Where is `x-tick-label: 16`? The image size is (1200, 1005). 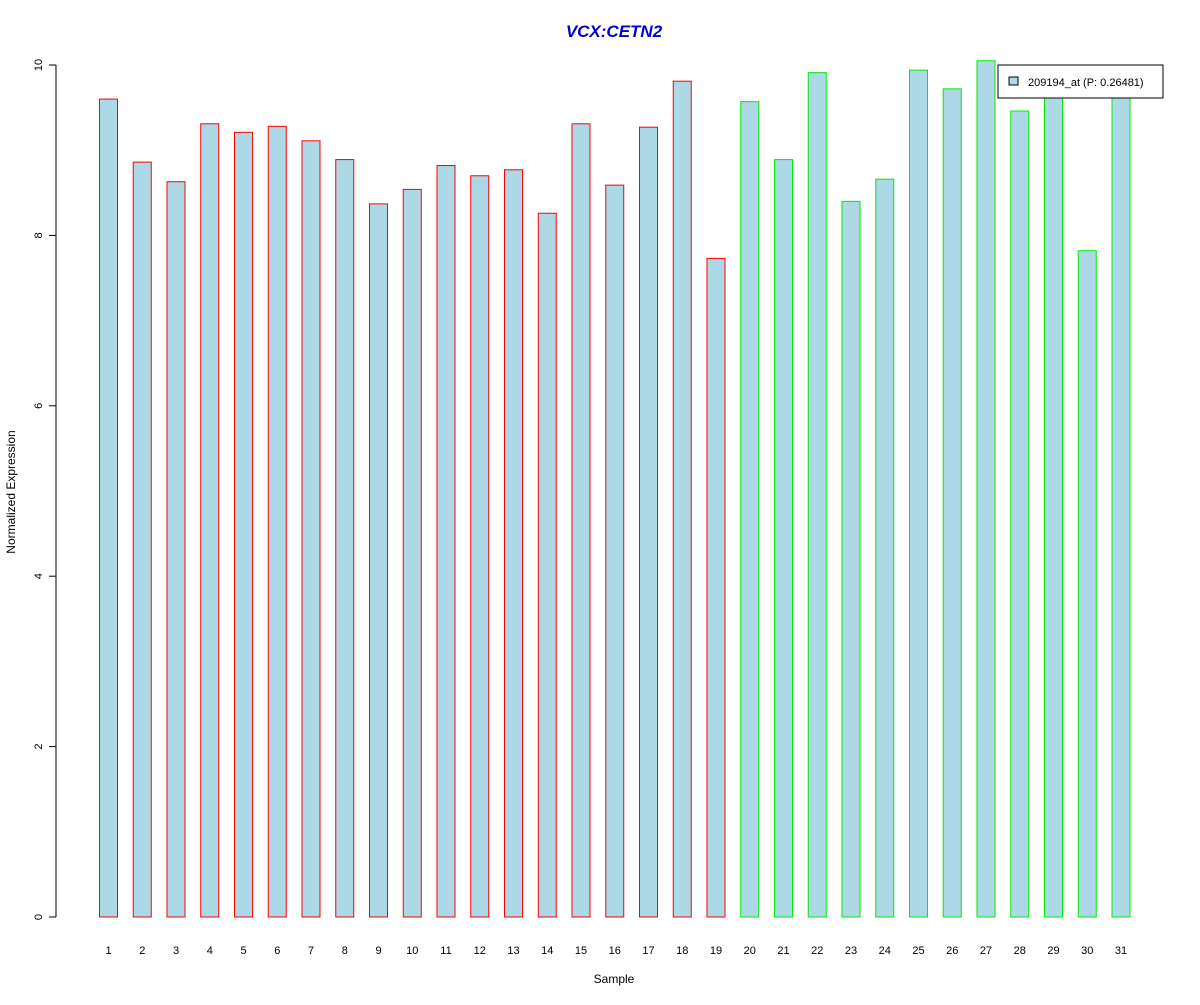
x-tick-label: 16 is located at coordinates (615, 951).